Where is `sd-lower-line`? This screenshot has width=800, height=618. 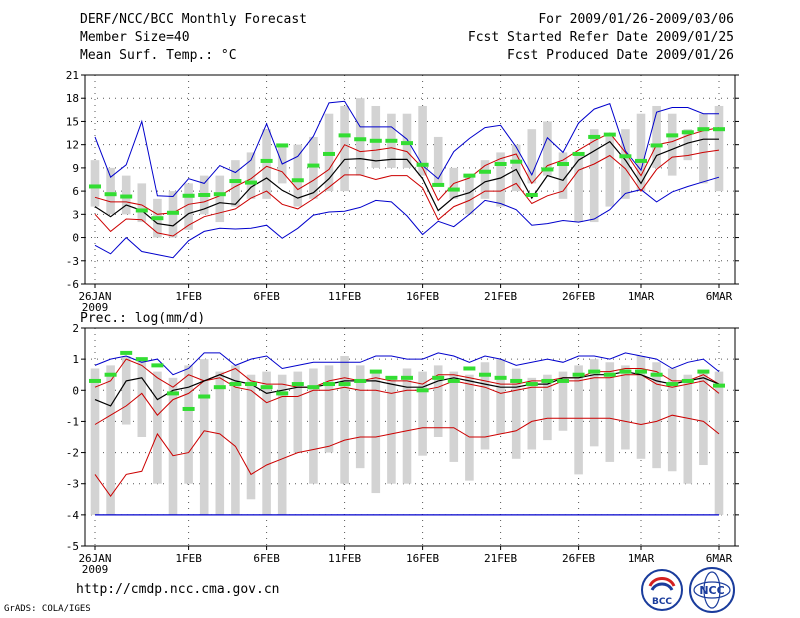 sd-lower-line is located at coordinates (407, 193).